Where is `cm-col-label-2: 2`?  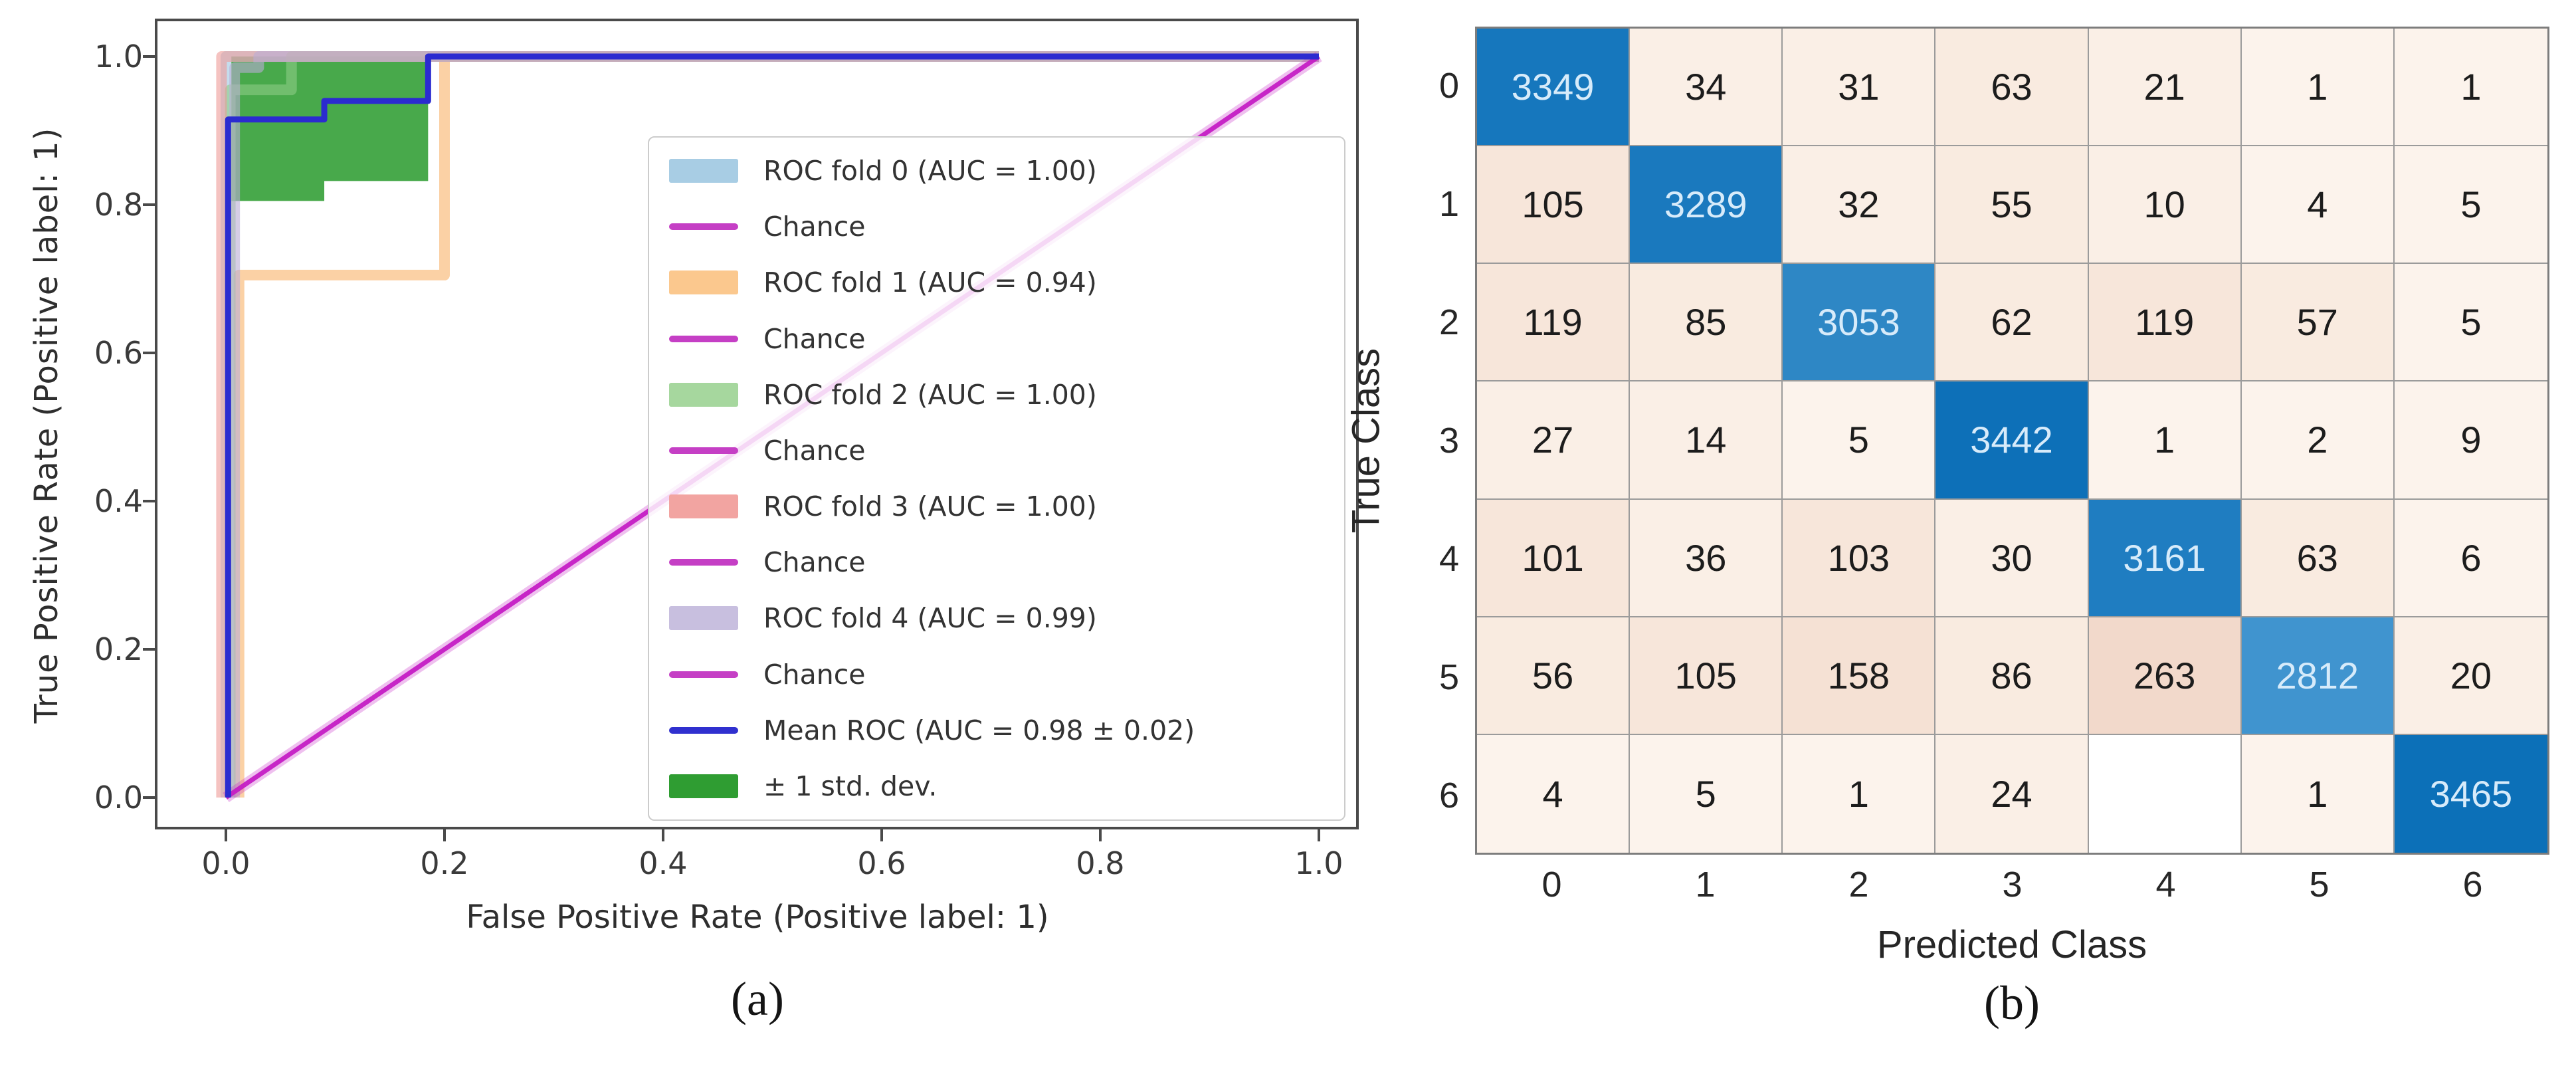
cm-col-label-2: 2 is located at coordinates (1858, 885).